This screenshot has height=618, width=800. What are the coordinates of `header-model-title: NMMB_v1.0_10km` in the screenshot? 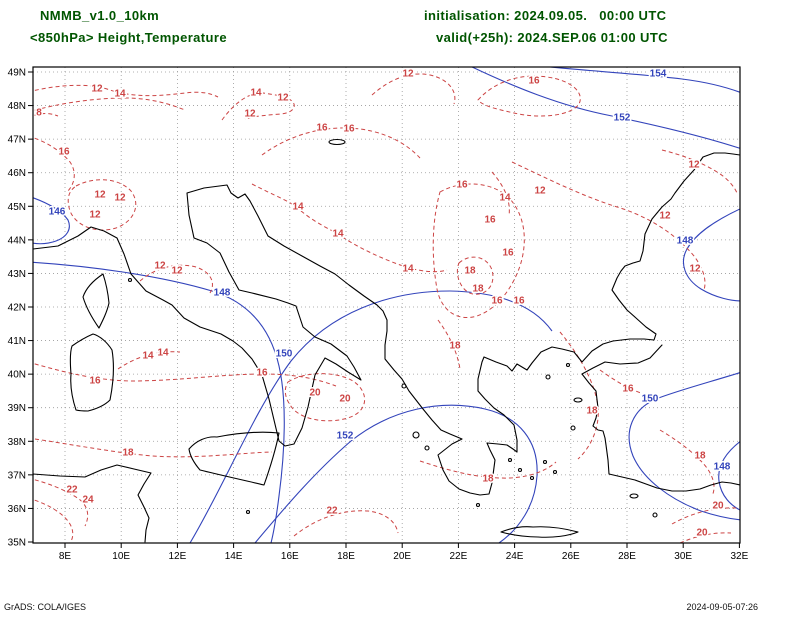 It's located at (100, 15).